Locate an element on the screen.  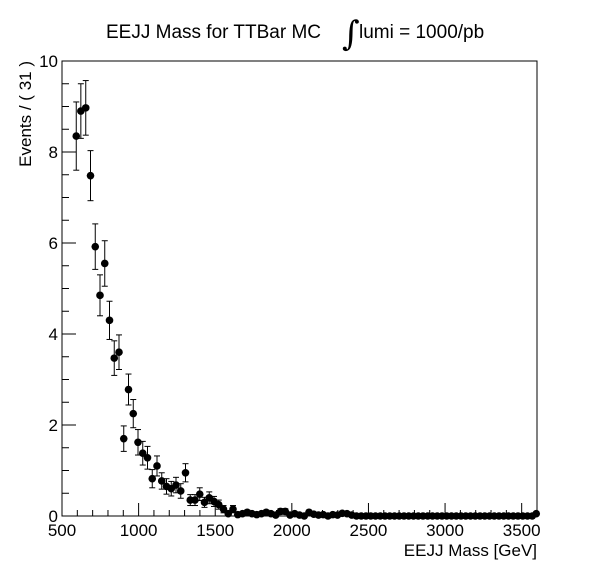
chart-title-main: EEJJ Mass for TTBar MC is located at coordinates (213, 32).